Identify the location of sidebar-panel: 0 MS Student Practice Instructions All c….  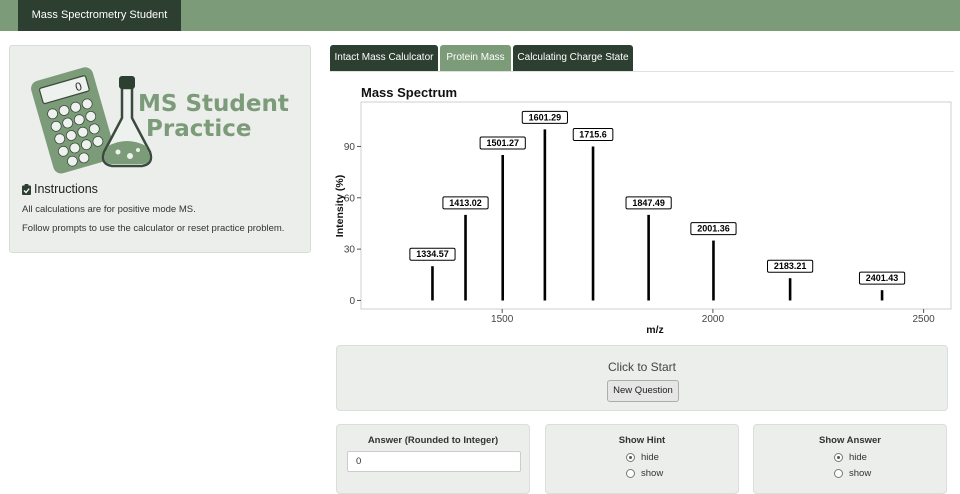
(160, 149).